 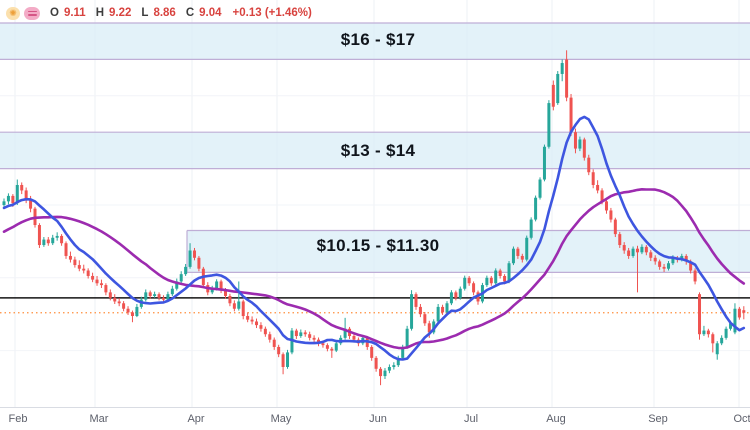 I want to click on time-axis: Feb Mar Apr May Jun Jul Aug Sep Oct, so click(x=375, y=418).